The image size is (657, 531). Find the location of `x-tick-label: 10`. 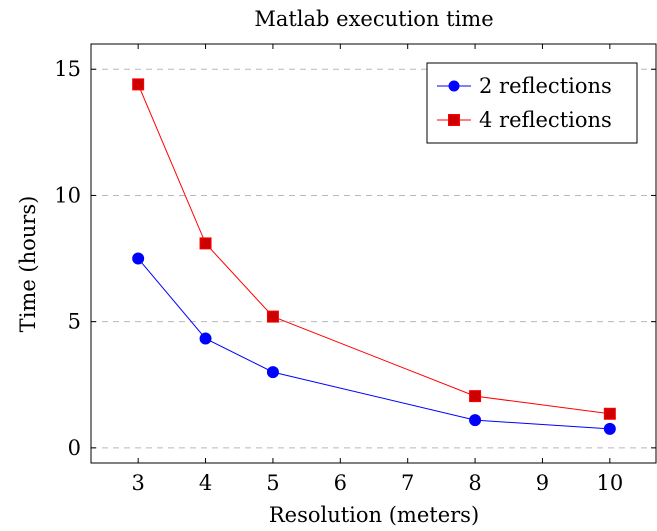

x-tick-label: 10 is located at coordinates (609, 483).